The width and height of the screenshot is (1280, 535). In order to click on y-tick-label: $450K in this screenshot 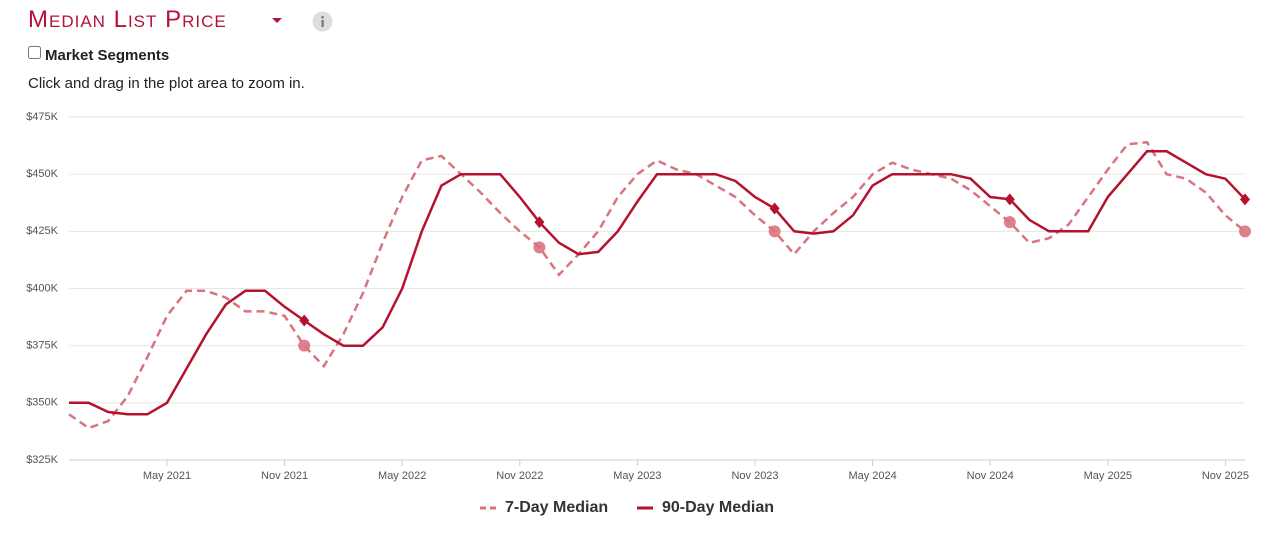, I will do `click(42, 174)`.